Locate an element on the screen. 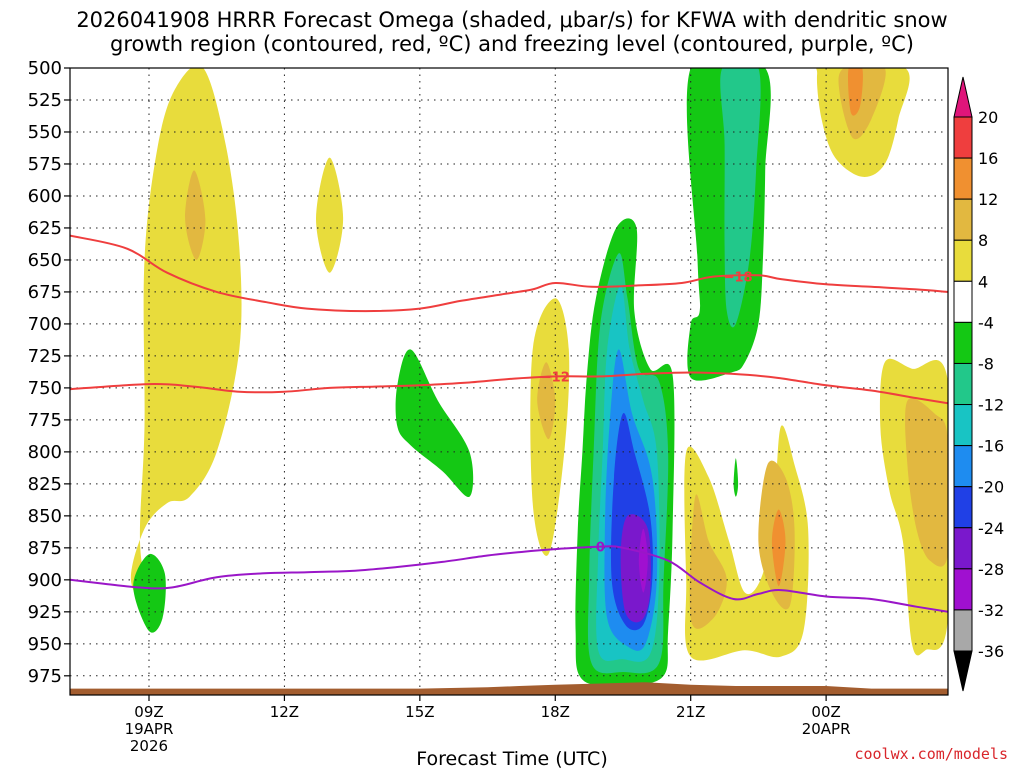 This screenshot has height=770, width=1024. colorbar-label: -16 is located at coordinates (991, 446).